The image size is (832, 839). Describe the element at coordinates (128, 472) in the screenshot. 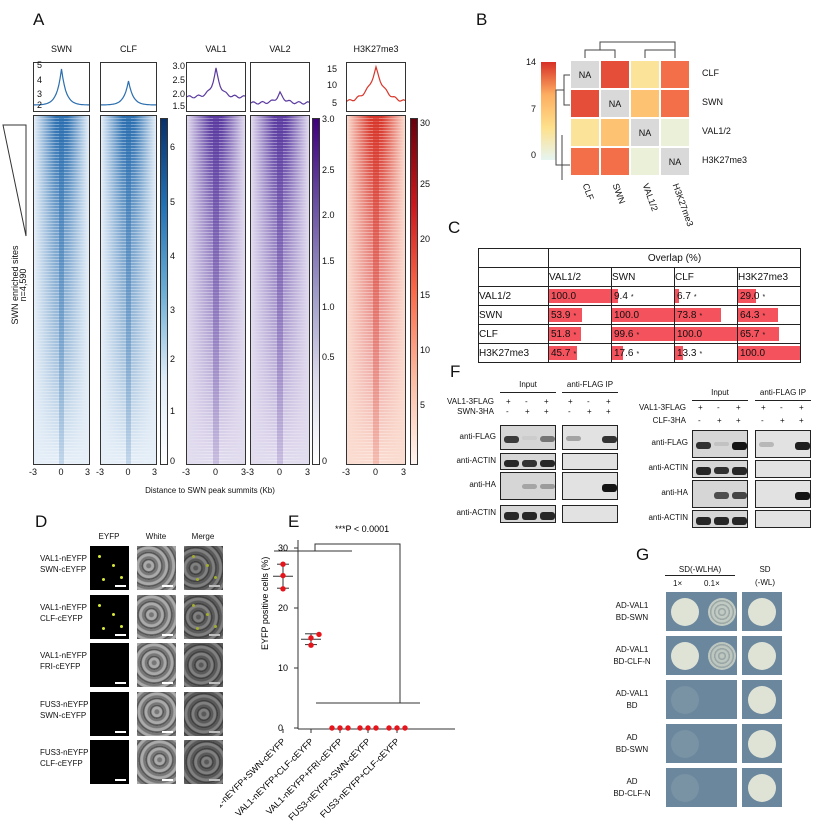

I see `x-tick-label: 0` at that location.